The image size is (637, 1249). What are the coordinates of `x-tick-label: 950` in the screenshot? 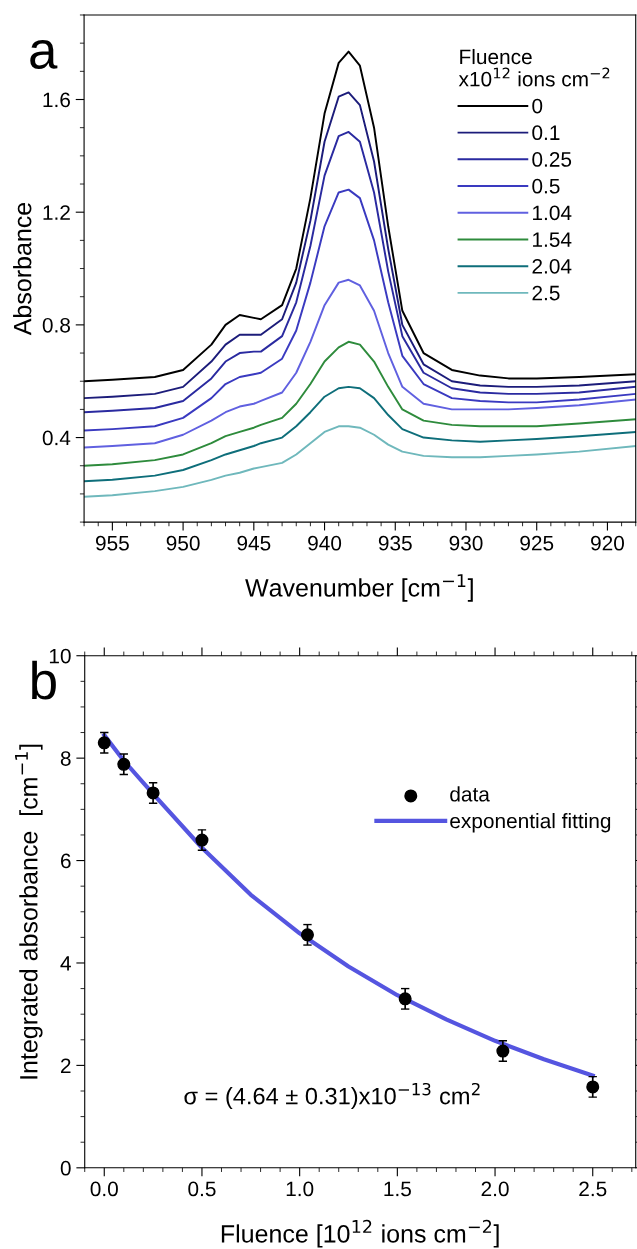 It's located at (183, 543).